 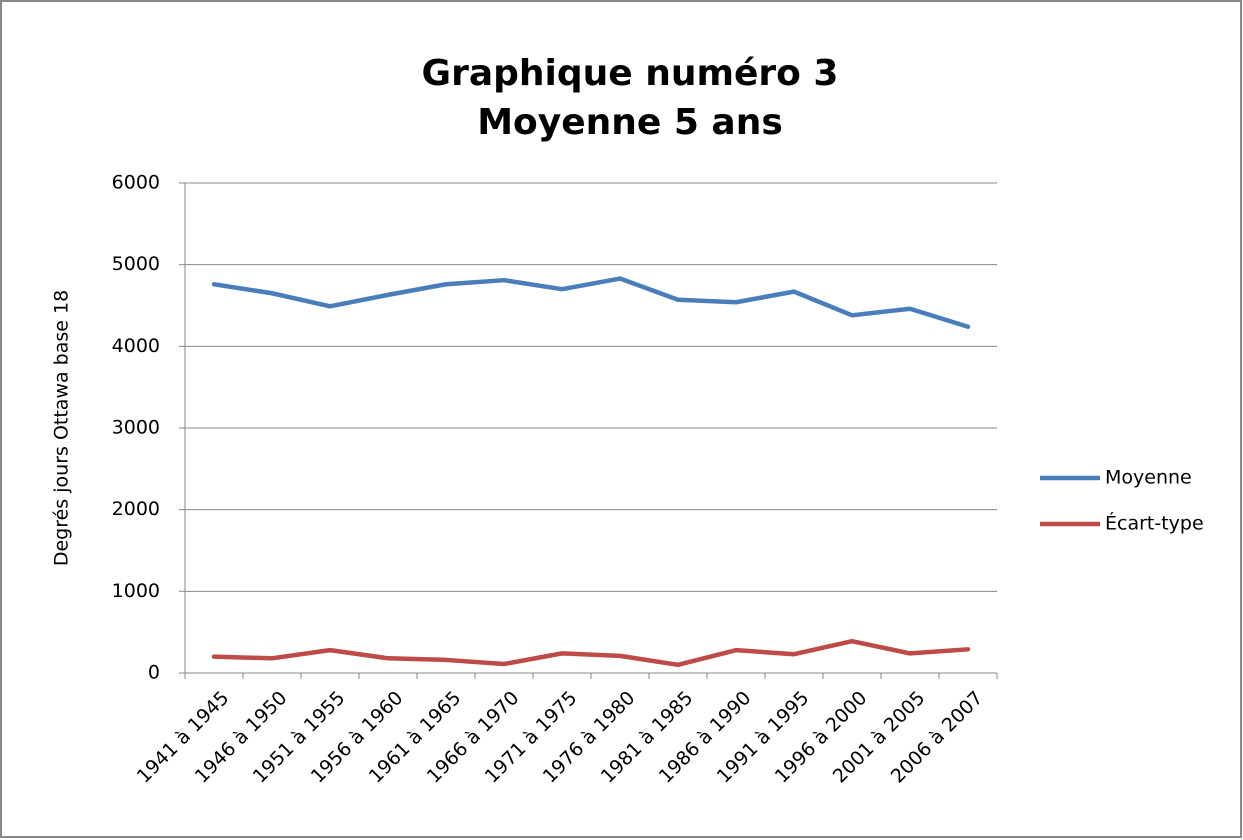 I want to click on legend-label: Moyenne, so click(x=1148, y=478).